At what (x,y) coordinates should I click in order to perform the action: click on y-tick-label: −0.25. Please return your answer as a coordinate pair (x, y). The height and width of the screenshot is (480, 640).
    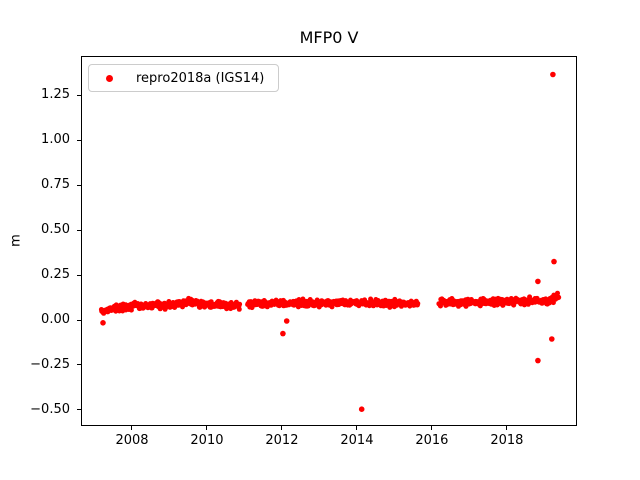
    Looking at the image, I should click on (50, 364).